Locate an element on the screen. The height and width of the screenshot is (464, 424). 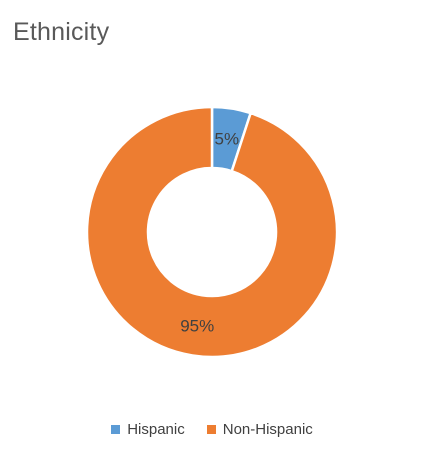
legend-item-hispanic: Hispanic is located at coordinates (148, 429).